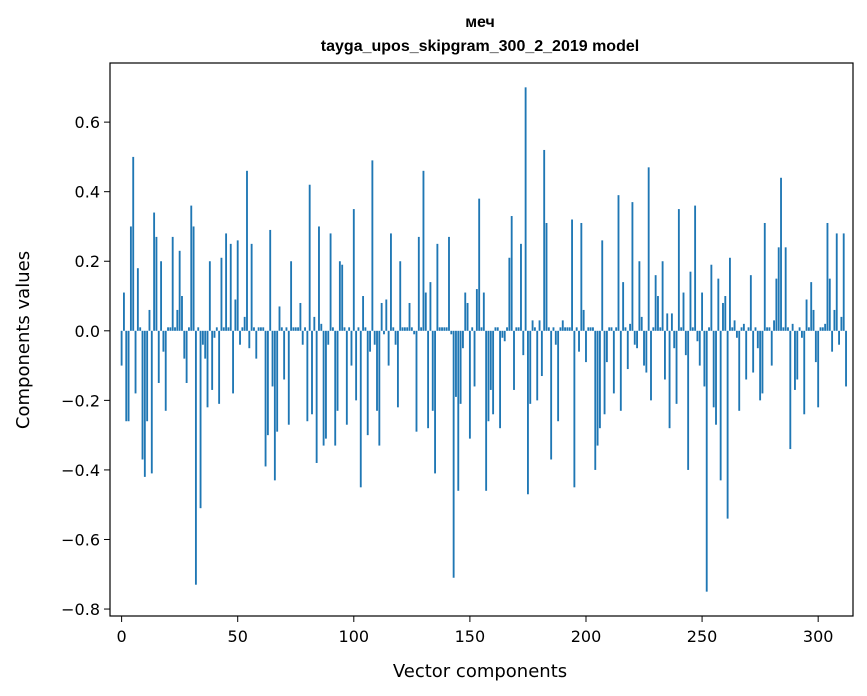 The width and height of the screenshot is (867, 696). Describe the element at coordinates (354, 636) in the screenshot. I see `x-tick-label: 100` at that location.